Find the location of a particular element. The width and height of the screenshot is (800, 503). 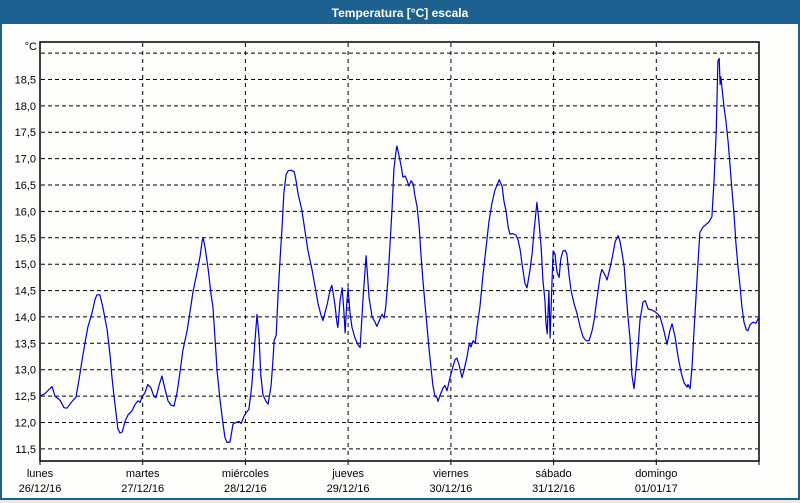

y-tick-label: 17,5 is located at coordinates (25, 133).